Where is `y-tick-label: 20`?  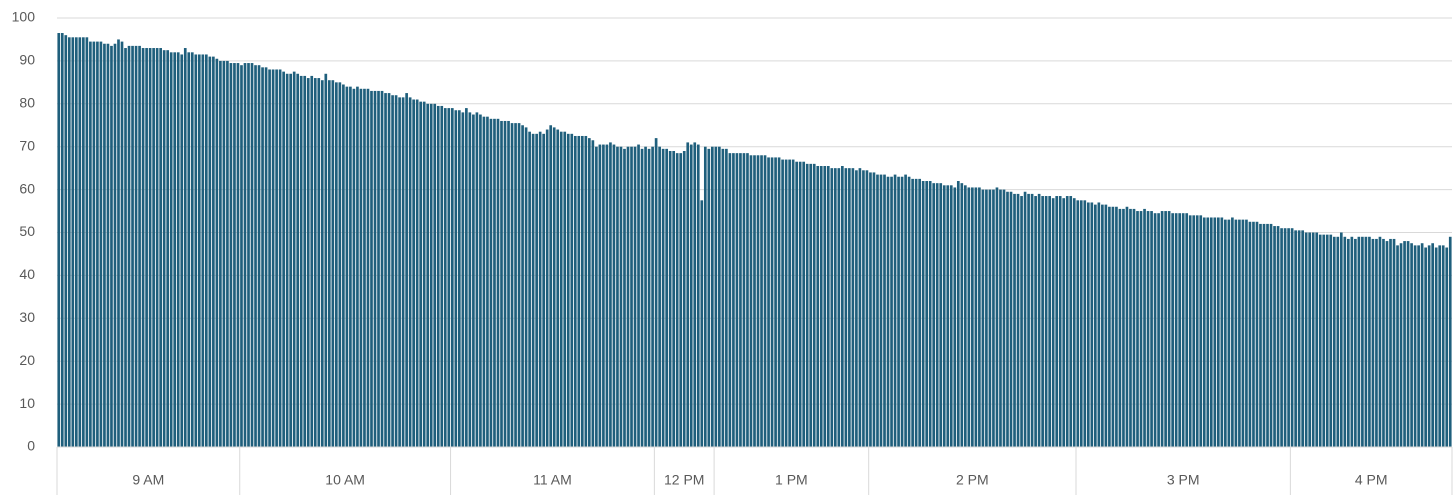 y-tick-label: 20 is located at coordinates (27, 360).